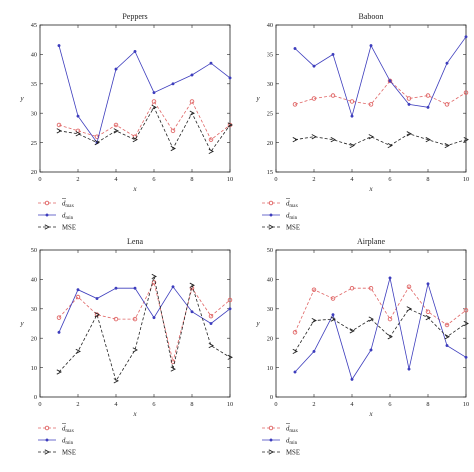 Image resolution: width=474 pixels, height=472 pixels. What do you see at coordinates (271, 397) in the screenshot?
I see `y-tick-label: 0` at bounding box center [271, 397].